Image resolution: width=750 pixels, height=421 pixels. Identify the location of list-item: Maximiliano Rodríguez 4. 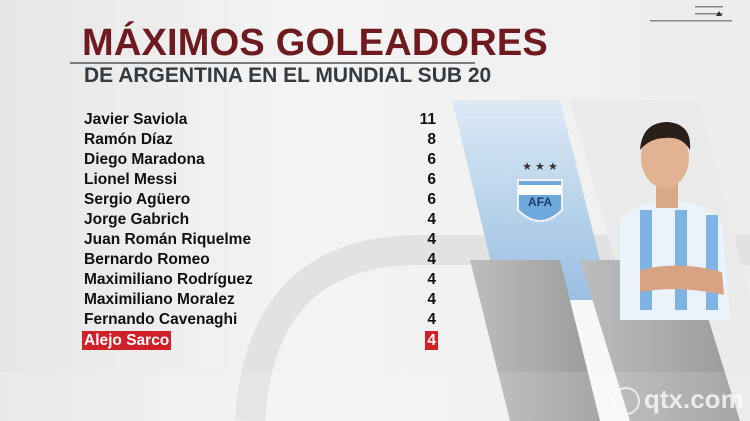
(260, 280).